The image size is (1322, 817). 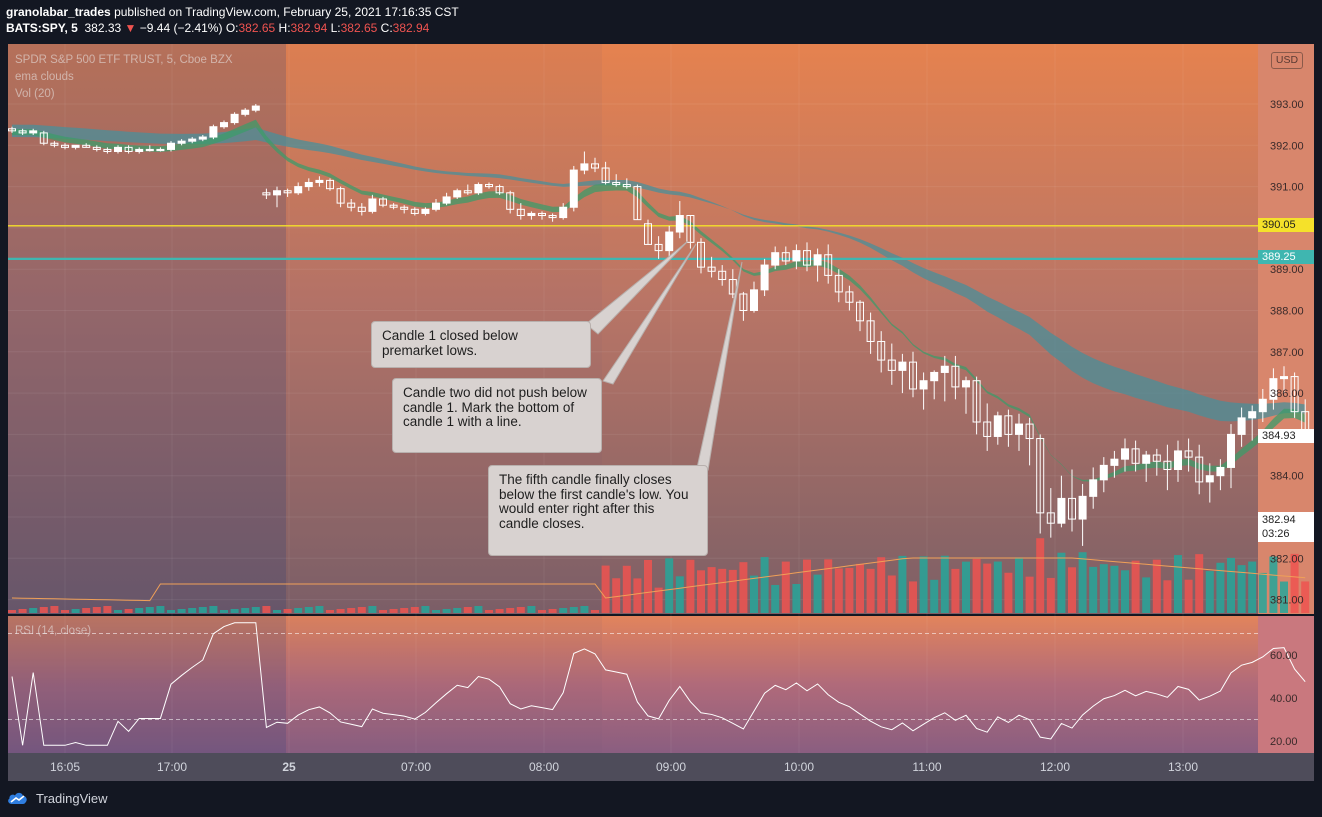 What do you see at coordinates (124, 60) in the screenshot?
I see `legend-title: SPDR S&P 500 ETF TRUST, 5, Cboe BZX` at bounding box center [124, 60].